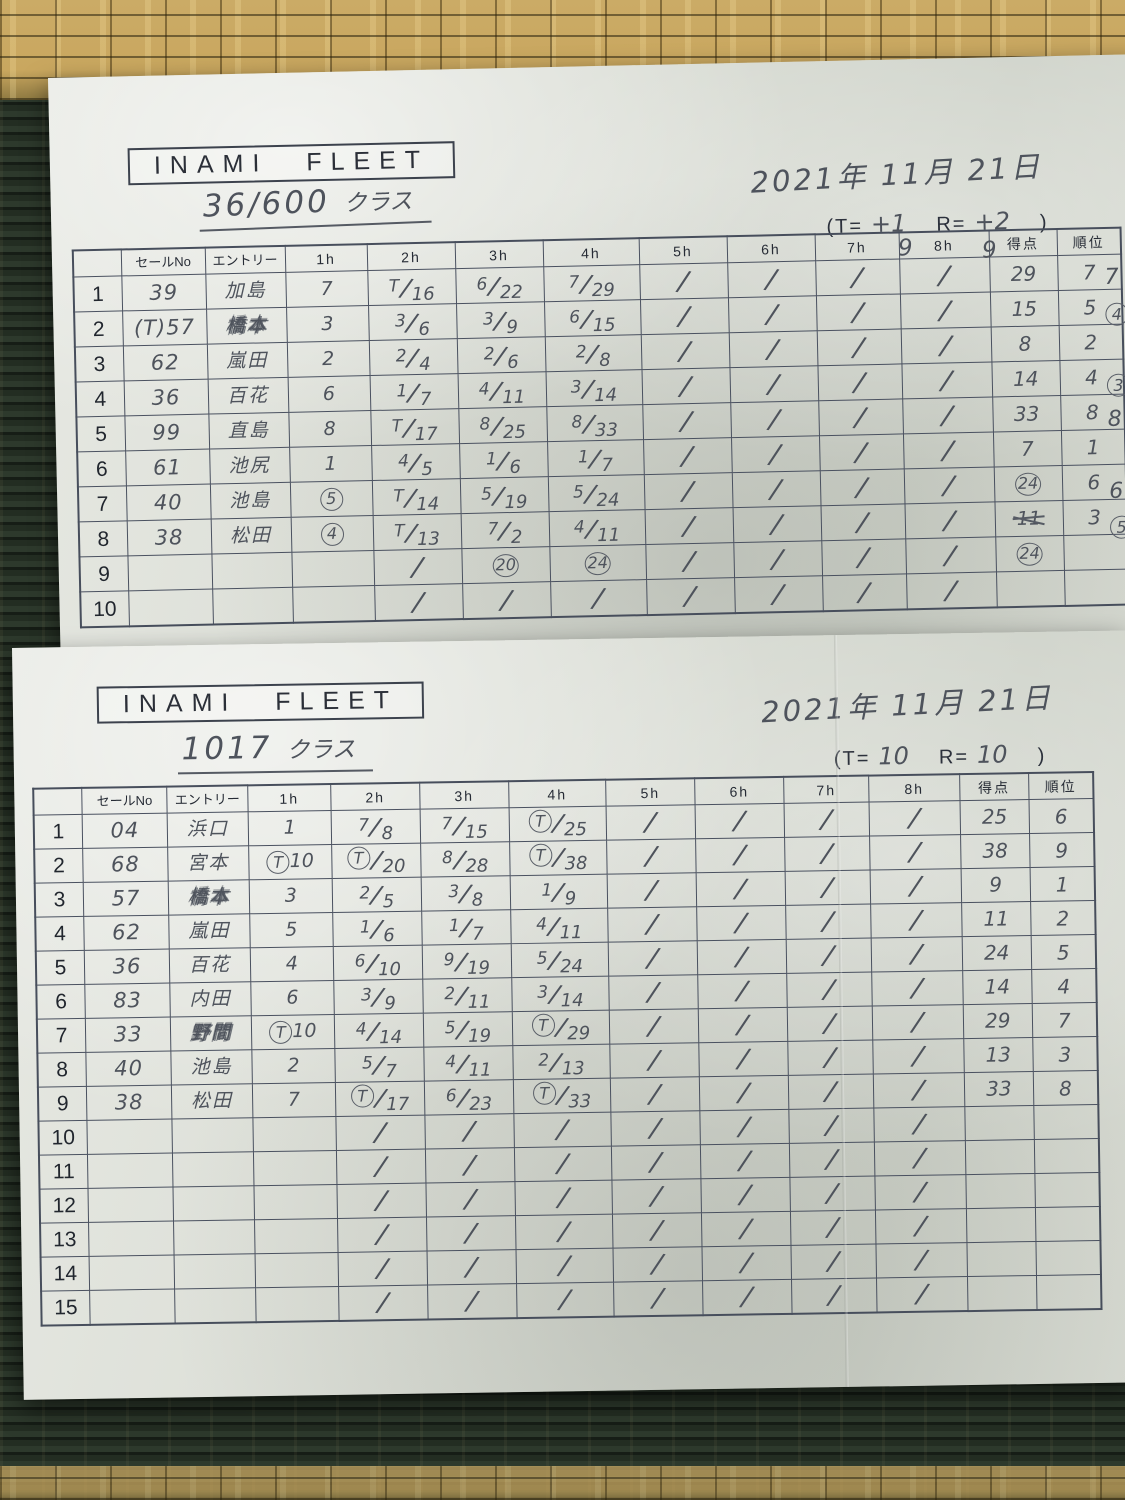  Describe the element at coordinates (65, 1240) in the screenshot. I see `row-number: 13` at that location.